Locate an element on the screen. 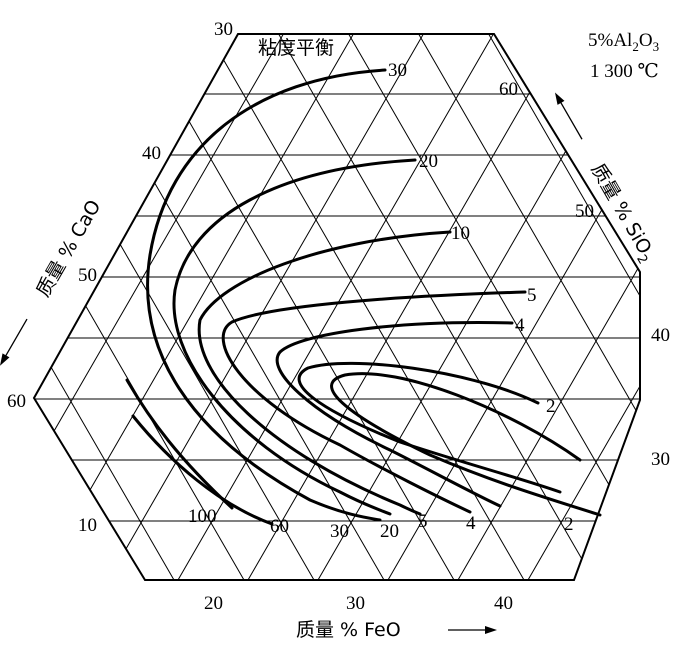 The image size is (700, 650). isoline-label-60: 60 is located at coordinates (279, 526).